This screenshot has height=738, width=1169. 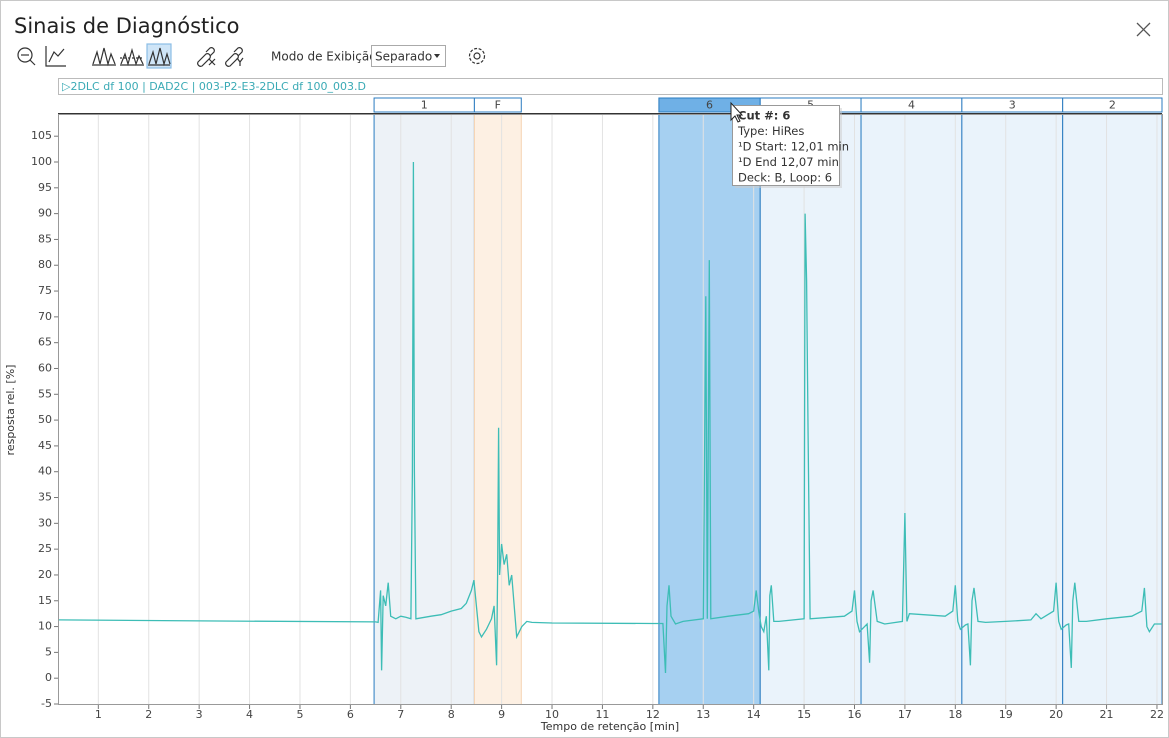 I want to click on dropdown-arrow, so click(x=437, y=56).